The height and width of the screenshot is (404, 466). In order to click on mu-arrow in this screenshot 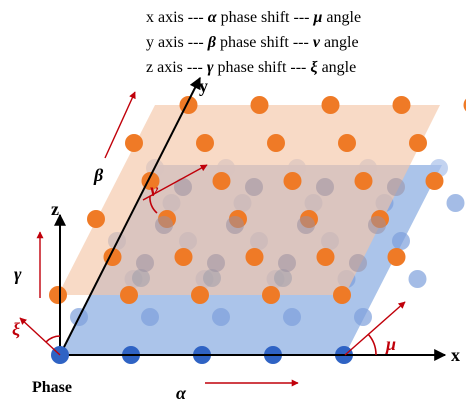, I will do `click(375, 328)`.